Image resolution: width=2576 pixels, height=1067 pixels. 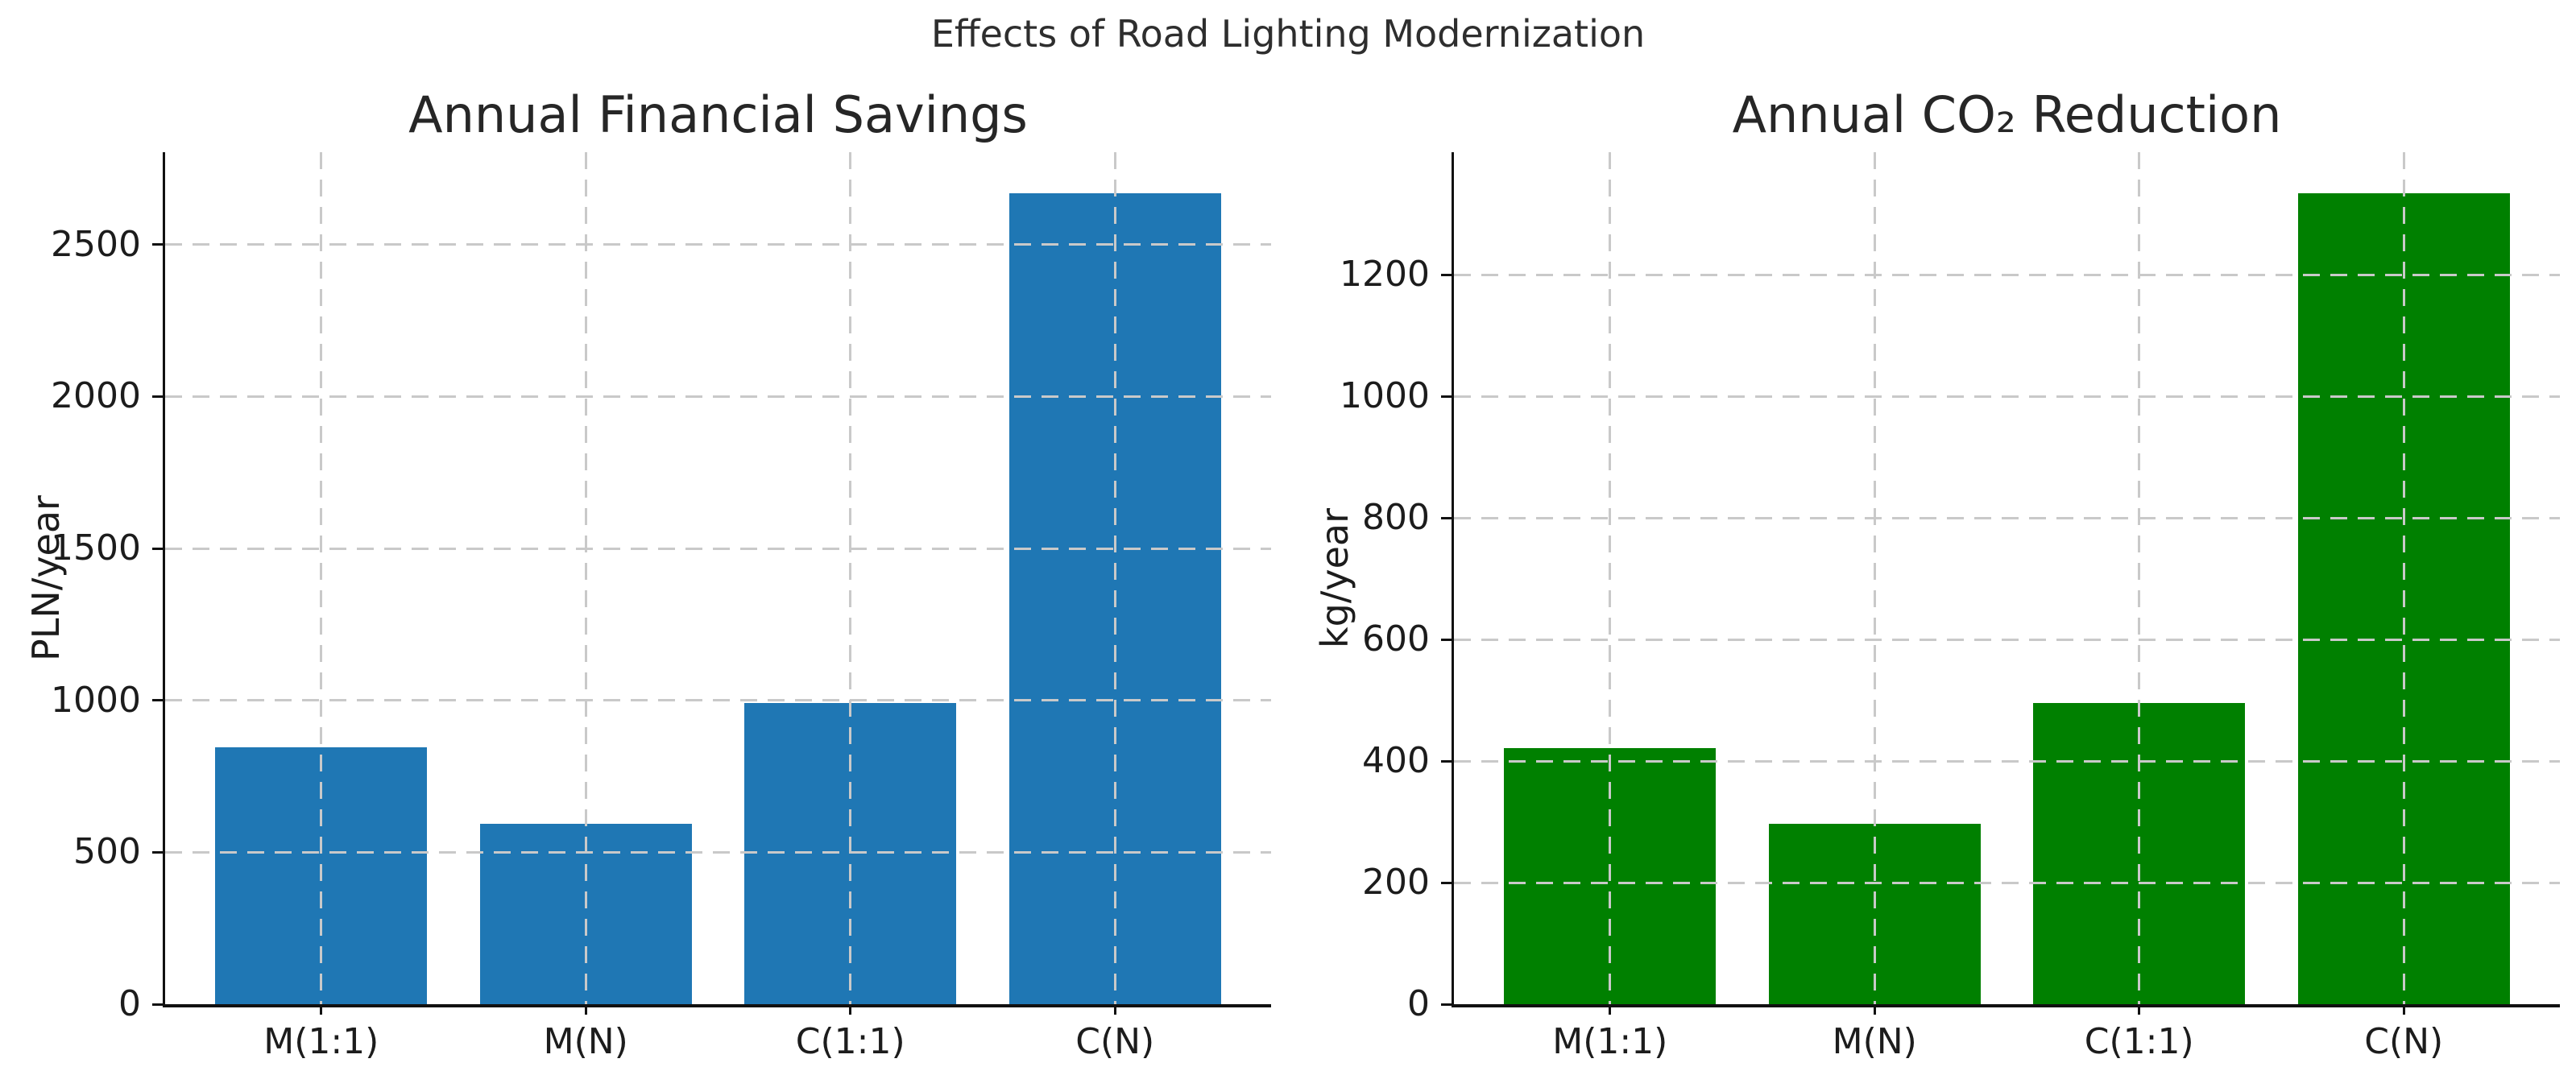 What do you see at coordinates (2007, 114) in the screenshot?
I see `chart-title: Annual CO₂ Reduction` at bounding box center [2007, 114].